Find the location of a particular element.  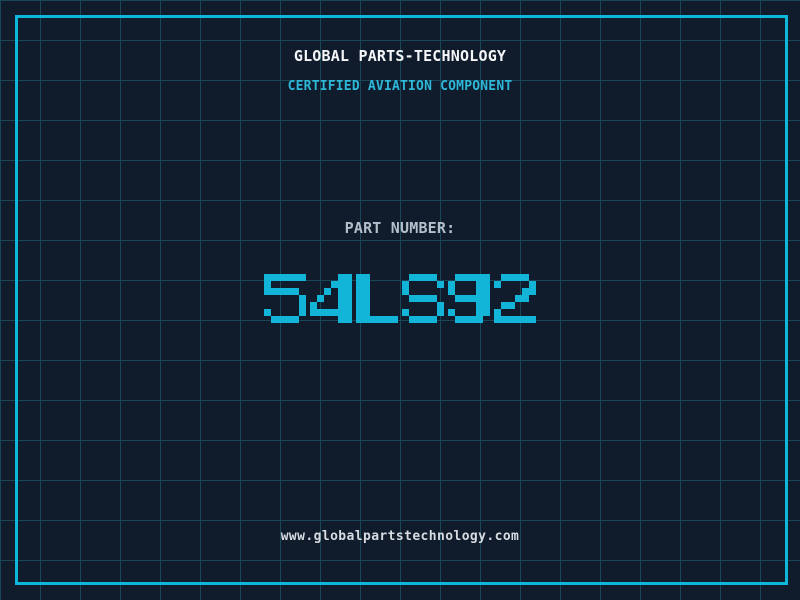

website-url: www.globalpartstechnology.com is located at coordinates (400, 536).